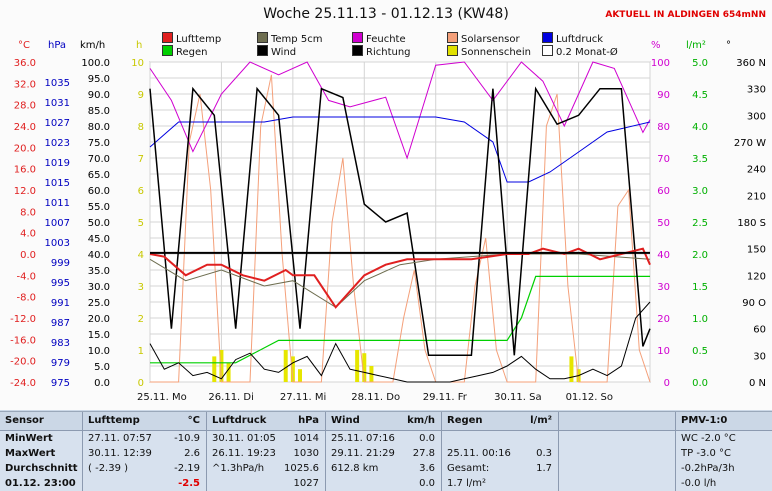 This screenshot has width=772, height=491. Describe the element at coordinates (137, 63) in the screenshot. I see `sun-tick-label: 10` at that location.